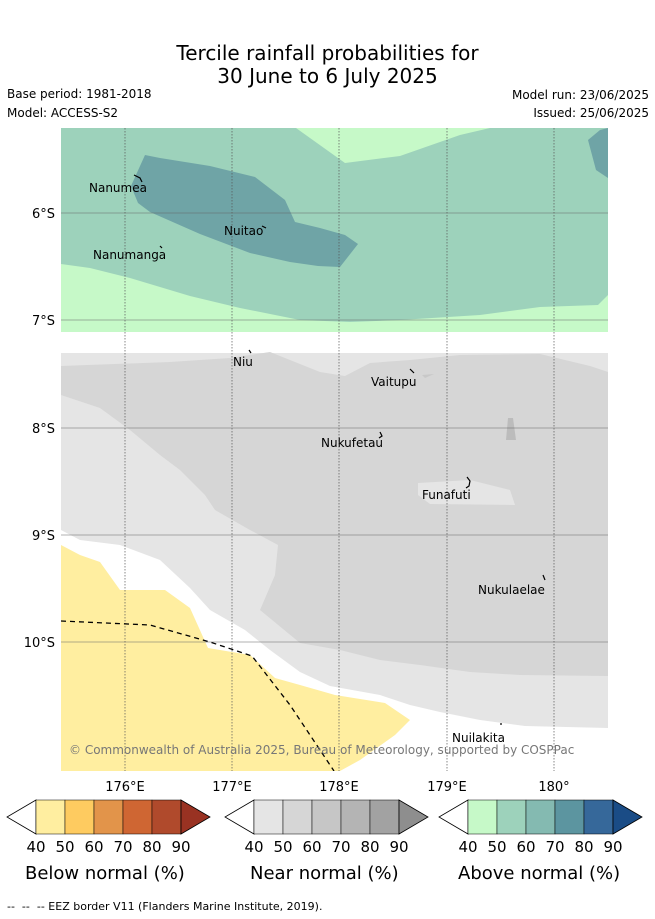 This screenshot has height=919, width=655. Describe the element at coordinates (232, 787) in the screenshot. I see `lon-tick-177e: 177°E` at that location.